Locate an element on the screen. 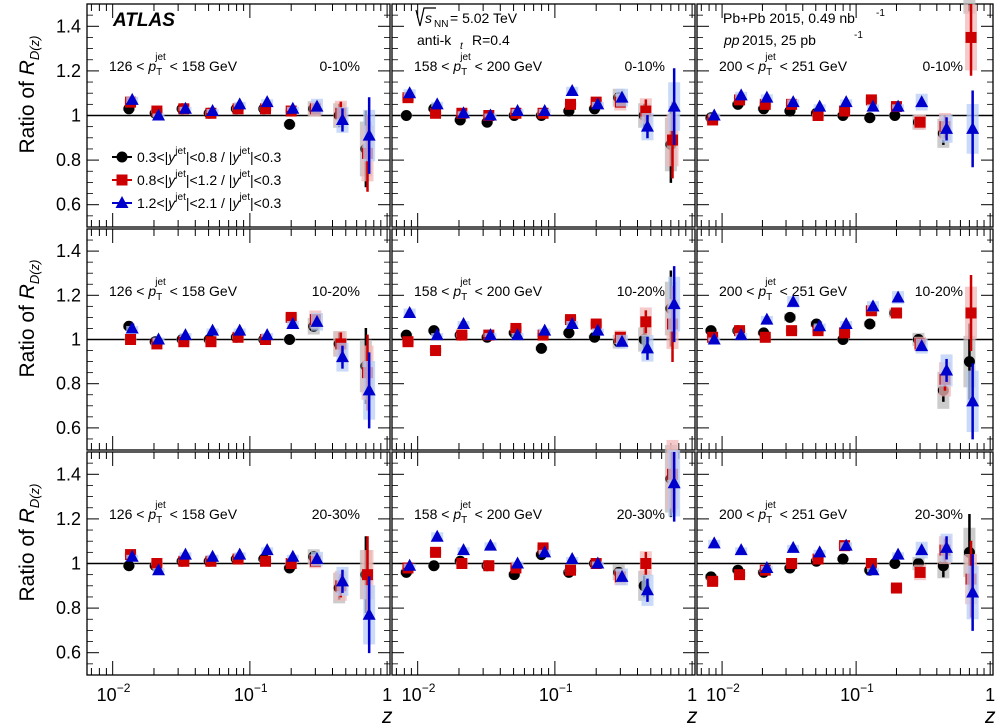  legend-a: 1.2<| is located at coordinates (152, 203).